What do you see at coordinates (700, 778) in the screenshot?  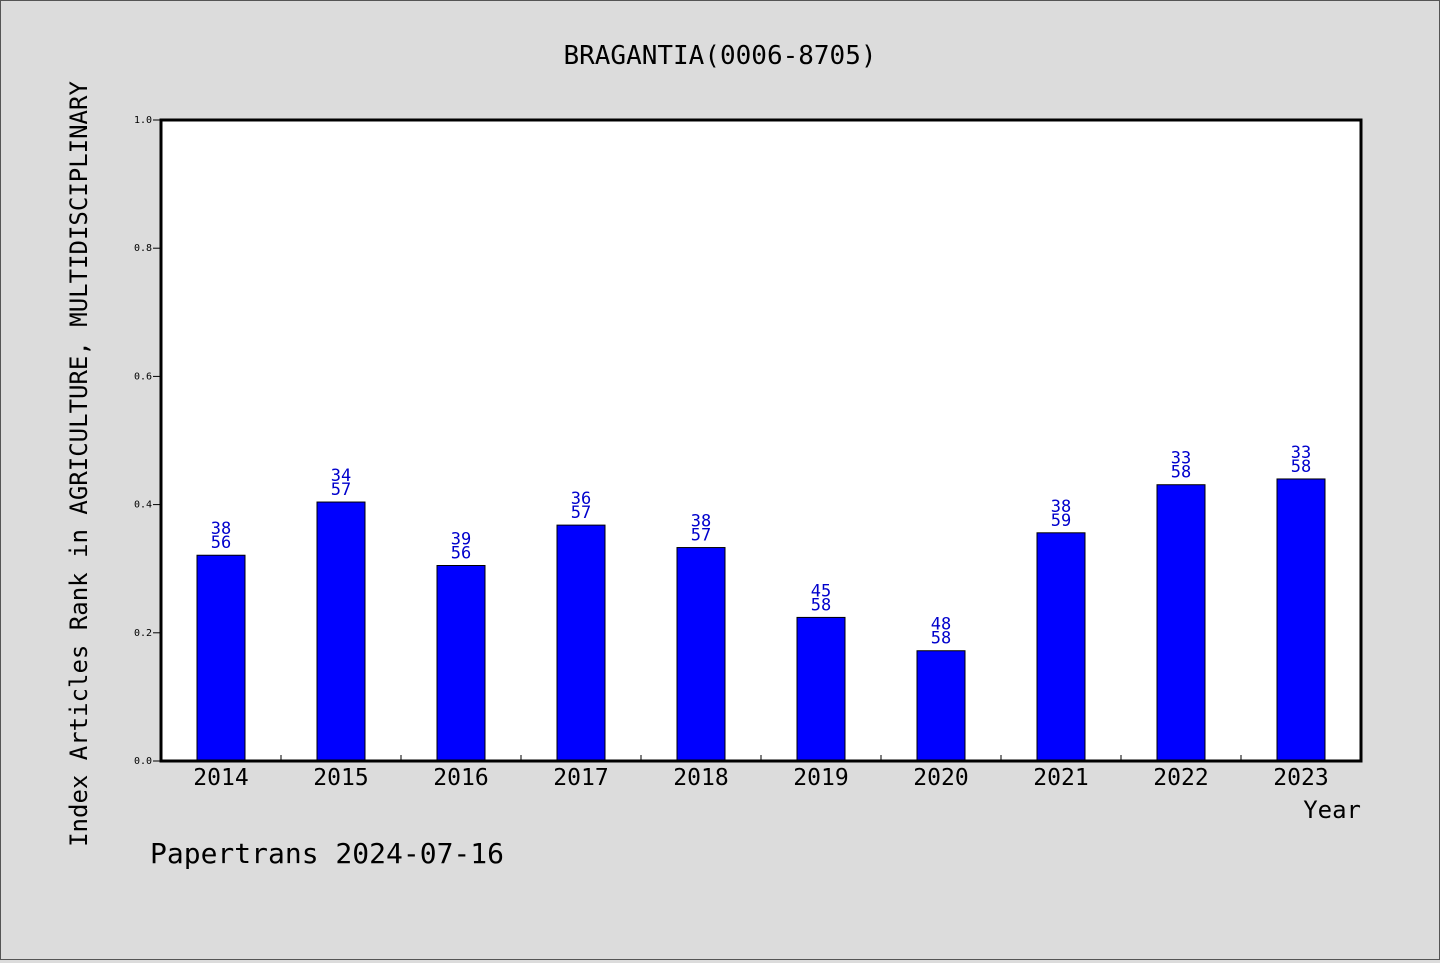 I see `x-tick-label: 2018` at bounding box center [700, 778].